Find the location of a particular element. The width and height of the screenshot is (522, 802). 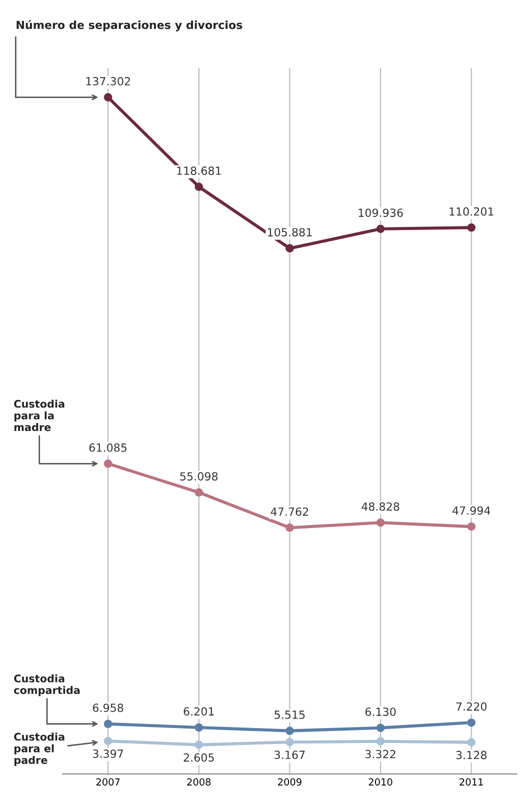

data-label: 118.681 is located at coordinates (199, 170).